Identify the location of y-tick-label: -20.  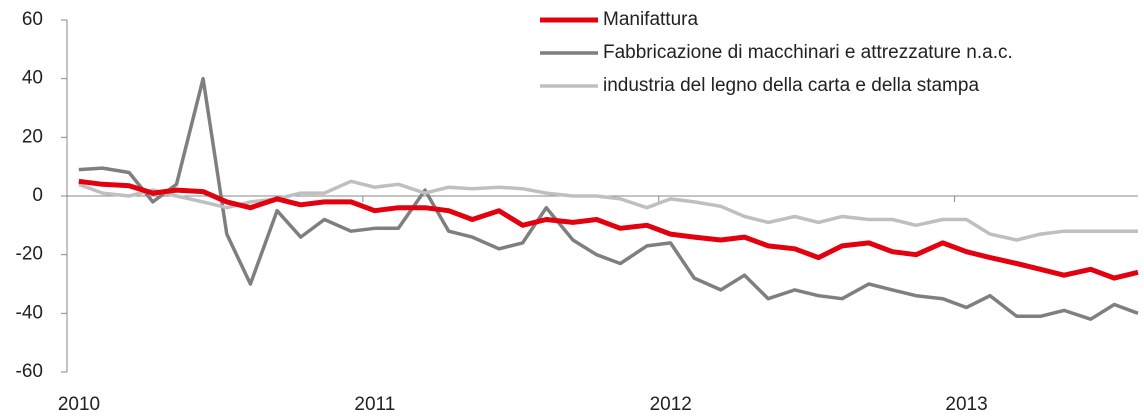
(29, 254).